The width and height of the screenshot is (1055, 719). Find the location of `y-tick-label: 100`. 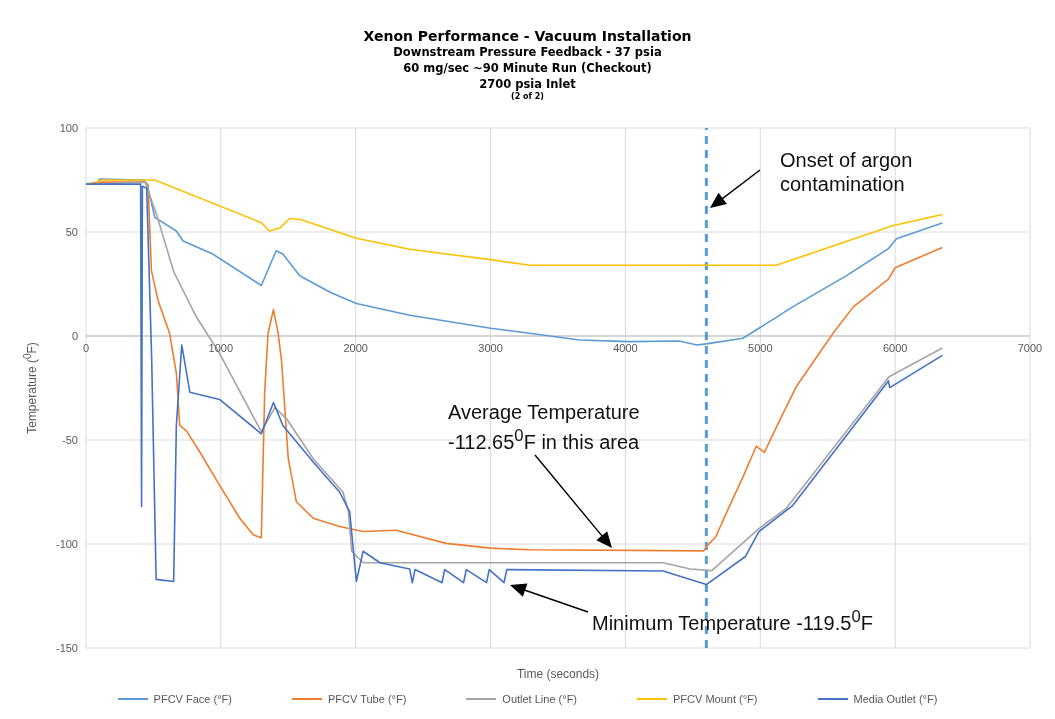

y-tick-label: 100 is located at coordinates (68, 127).